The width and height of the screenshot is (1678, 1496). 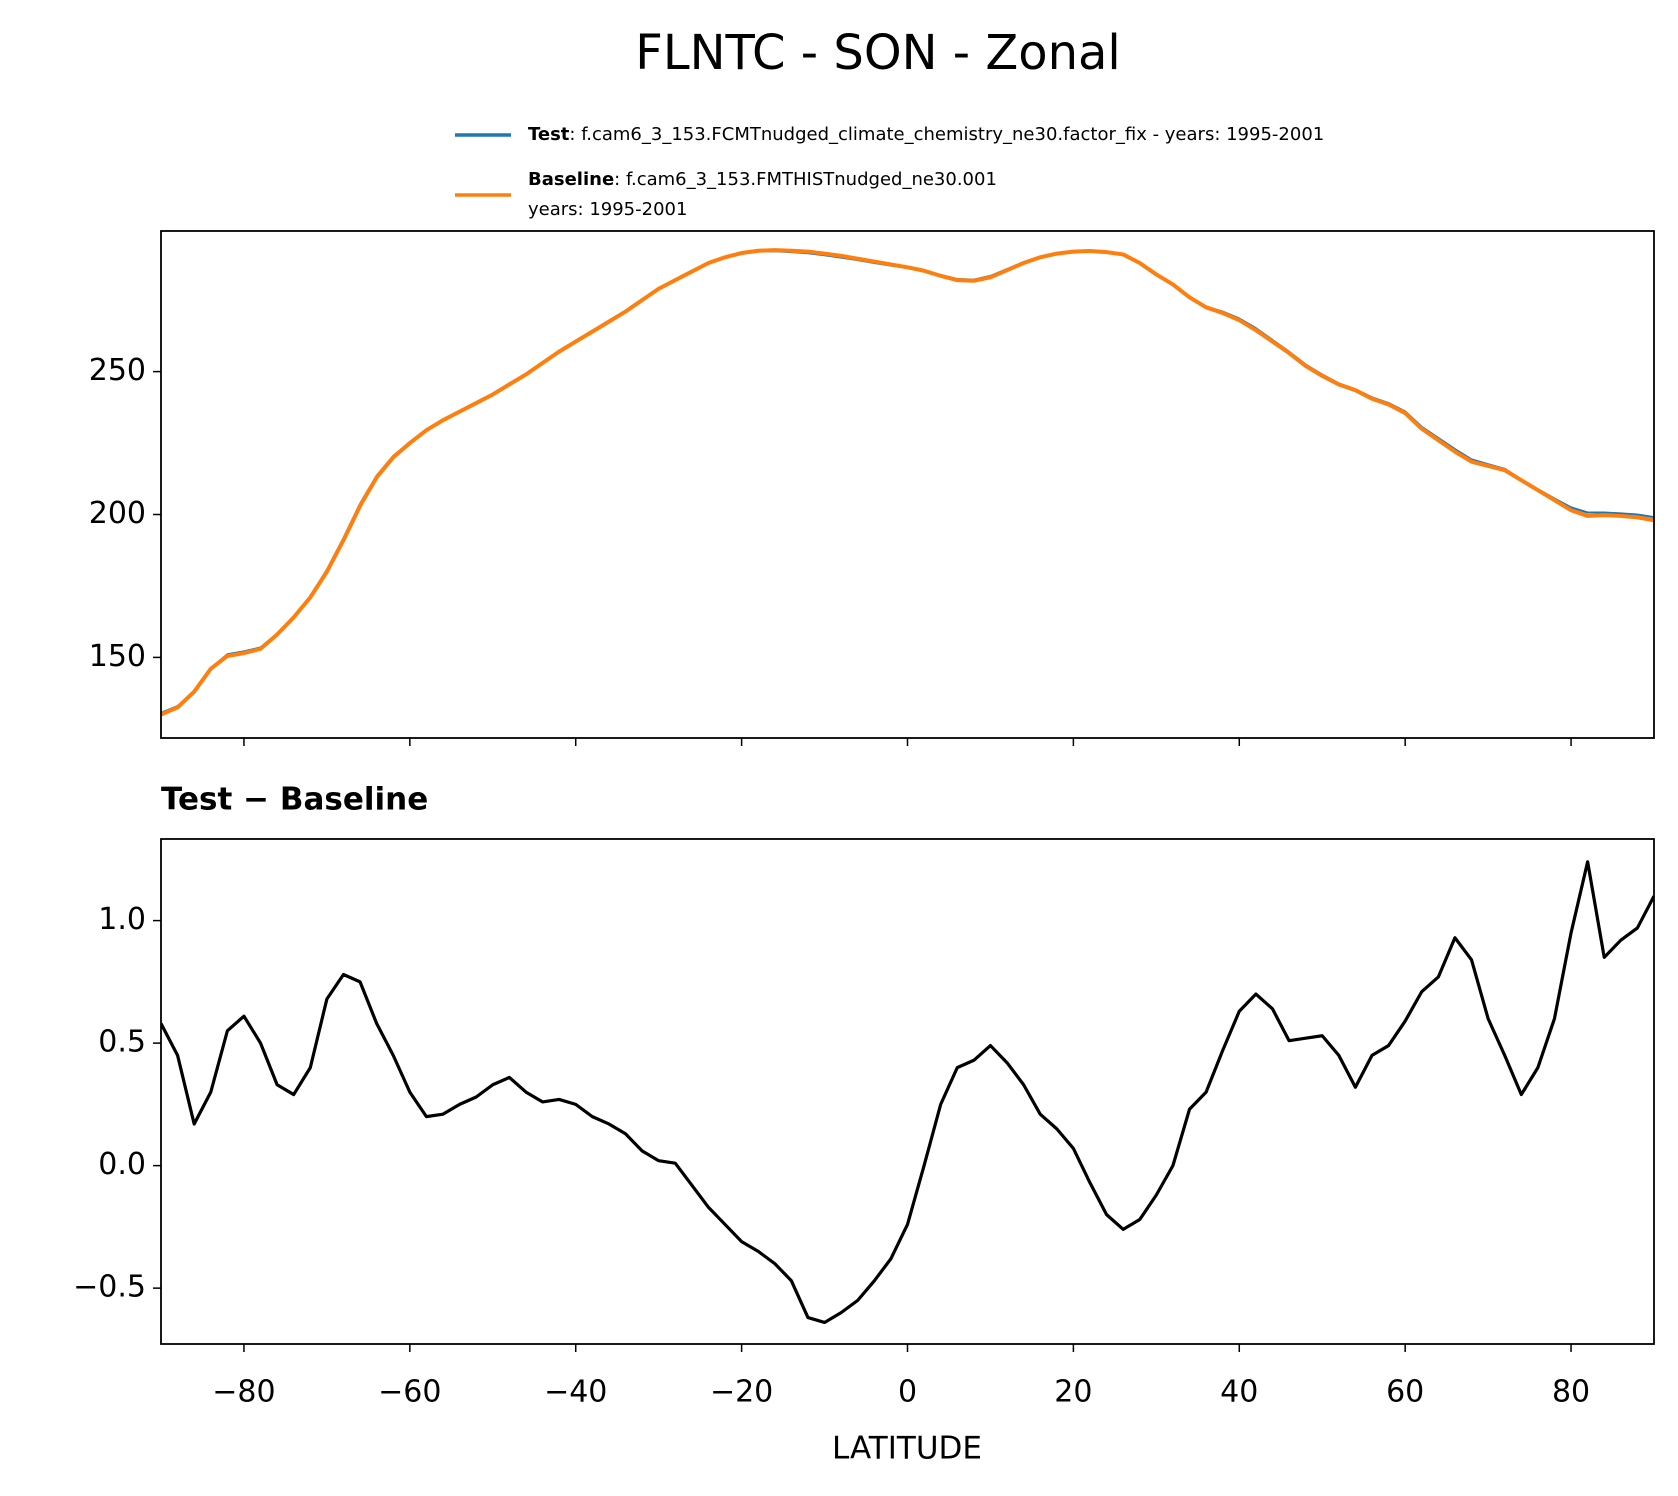 I want to click on x-tick-label: 40, so click(x=1239, y=1392).